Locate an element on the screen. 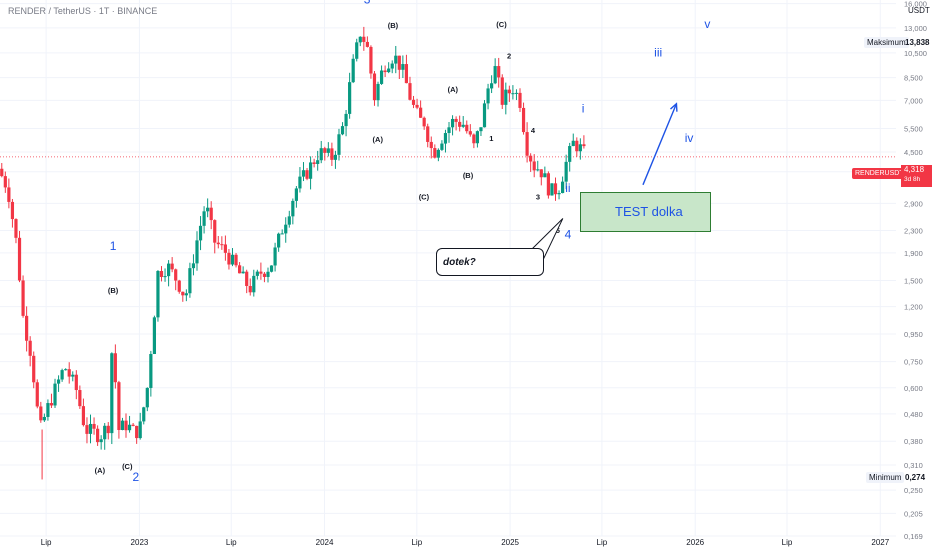  chart-title: RENDER / TetherUS · 1T · BINANCE is located at coordinates (83, 11).